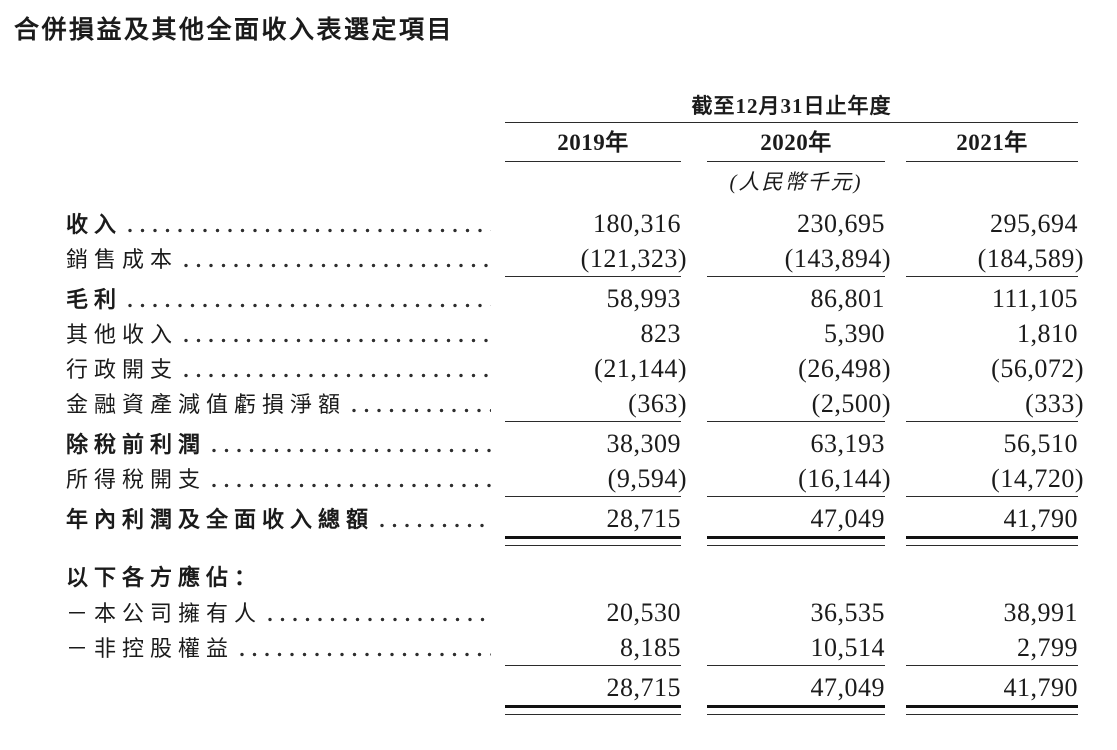 The image size is (1117, 750). I want to click on table-row: 所得稅開支 (9,594) (16,144) (14,720), so click(575, 479).